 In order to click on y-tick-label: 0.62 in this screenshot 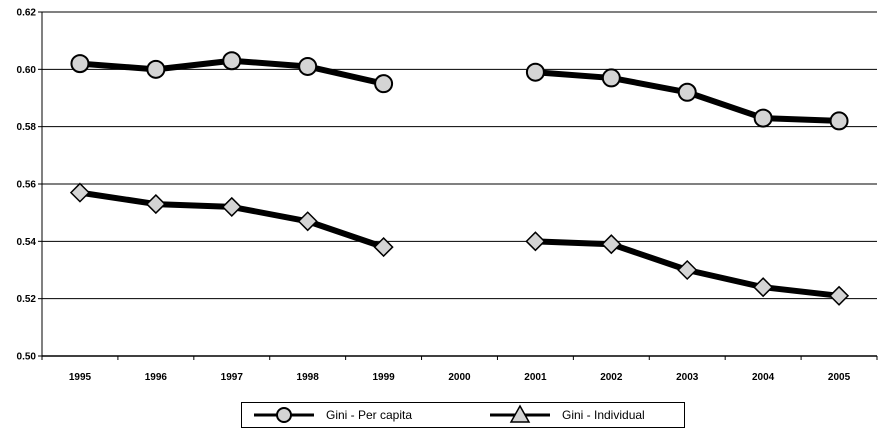, I will do `click(27, 13)`.